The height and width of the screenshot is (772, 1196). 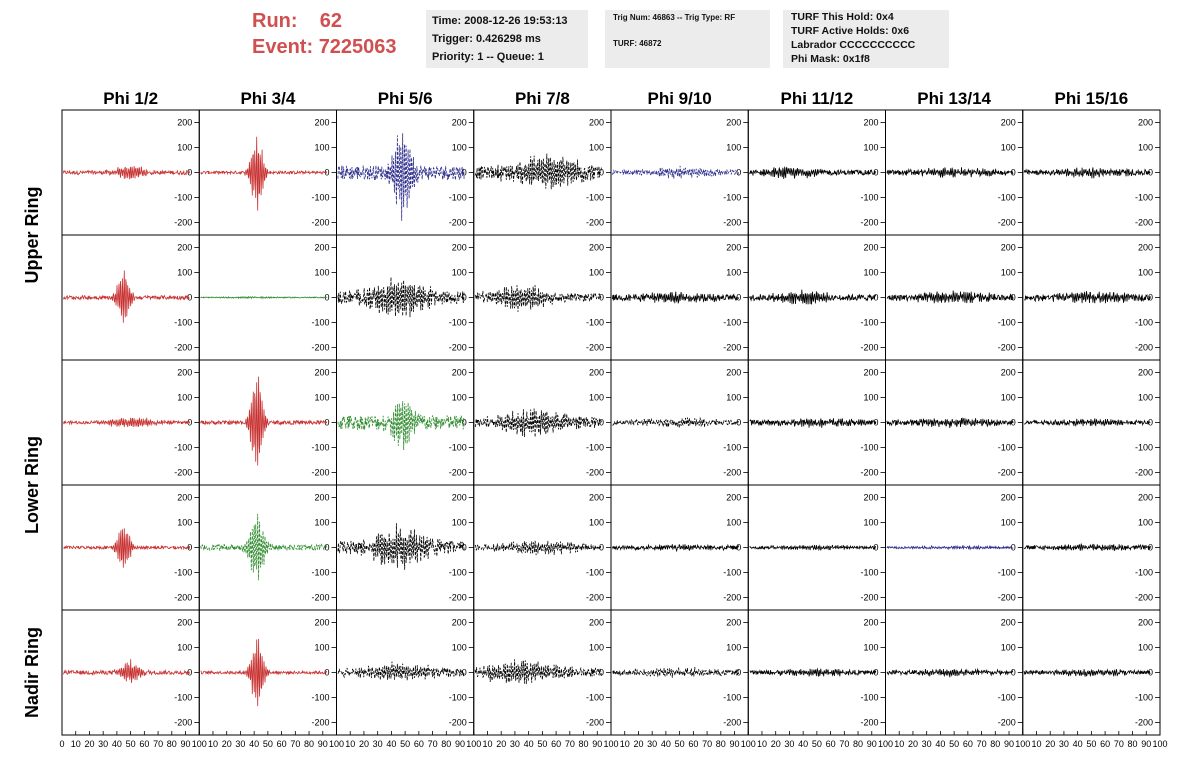 I want to click on y-tick-label-r2-c6-1: 100, so click(x=1008, y=398).